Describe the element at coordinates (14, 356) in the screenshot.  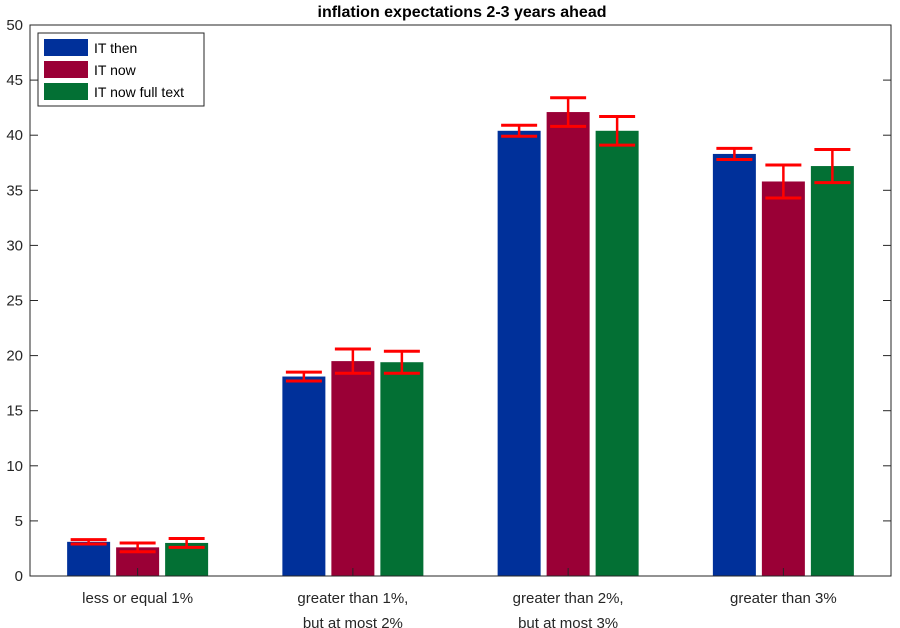
I see `y-tick-label: 20` at that location.